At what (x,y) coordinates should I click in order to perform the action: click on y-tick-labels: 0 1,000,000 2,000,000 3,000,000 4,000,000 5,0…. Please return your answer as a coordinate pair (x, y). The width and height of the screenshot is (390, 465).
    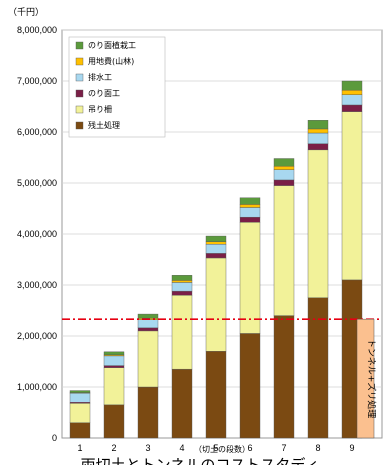
    Looking at the image, I should click on (37, 234).